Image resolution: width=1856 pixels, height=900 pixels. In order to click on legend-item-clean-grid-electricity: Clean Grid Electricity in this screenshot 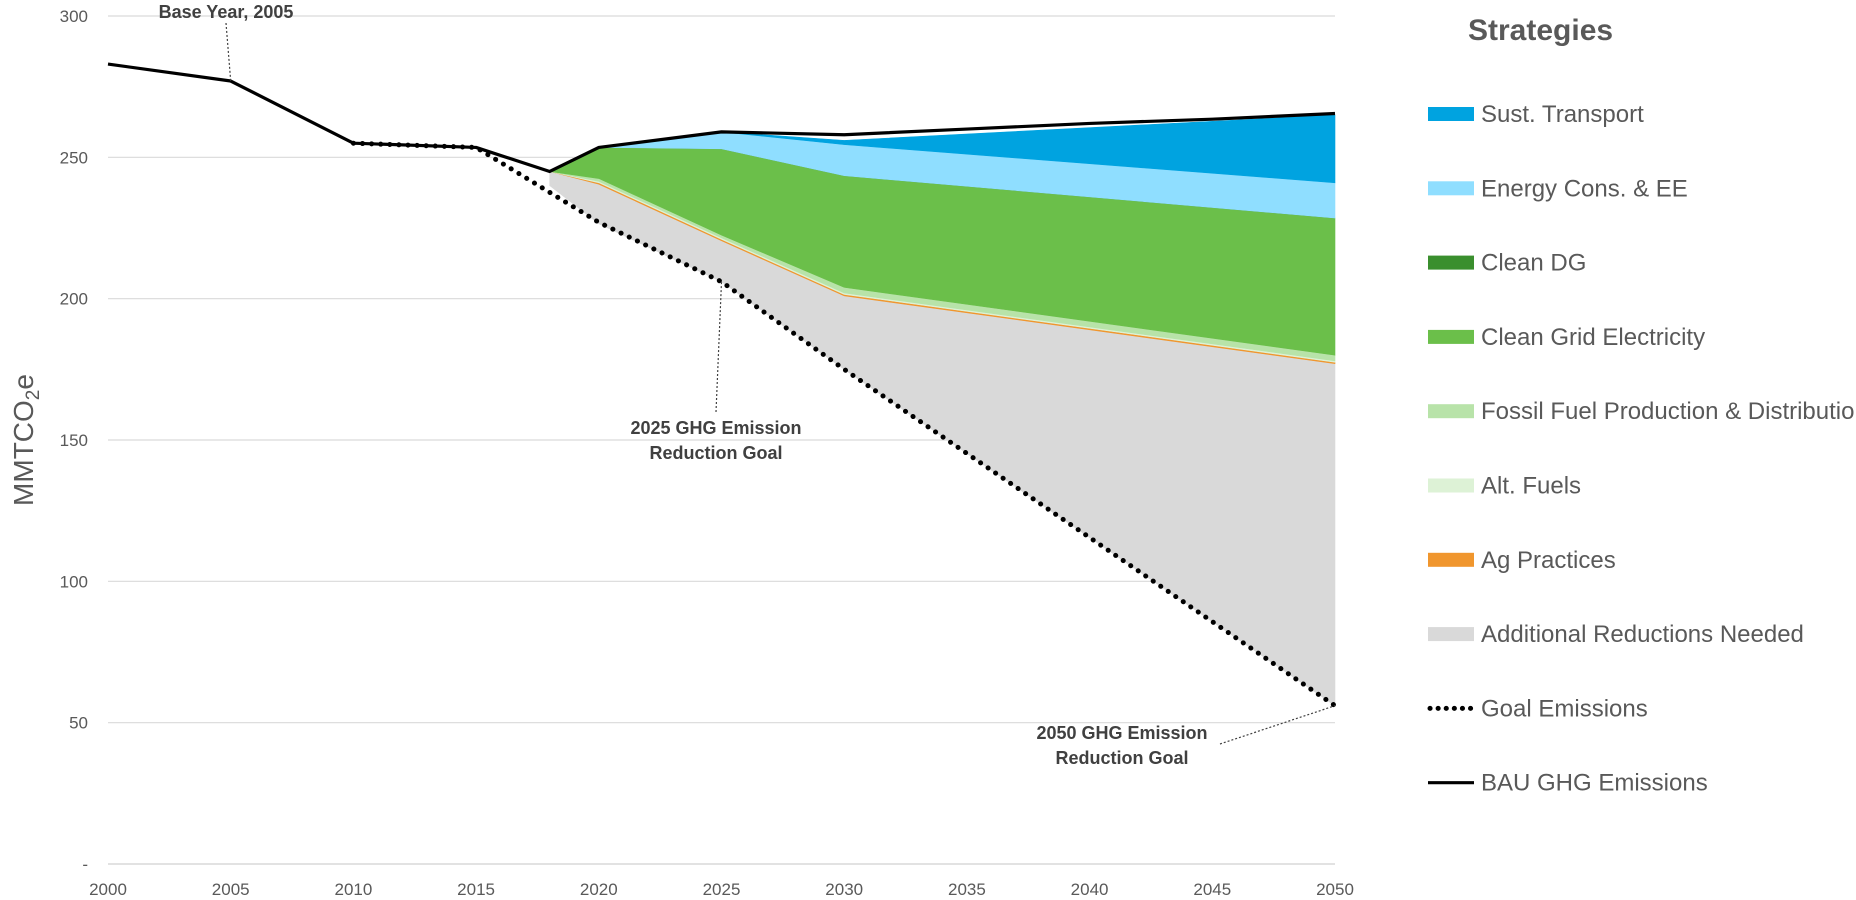, I will do `click(1566, 337)`.